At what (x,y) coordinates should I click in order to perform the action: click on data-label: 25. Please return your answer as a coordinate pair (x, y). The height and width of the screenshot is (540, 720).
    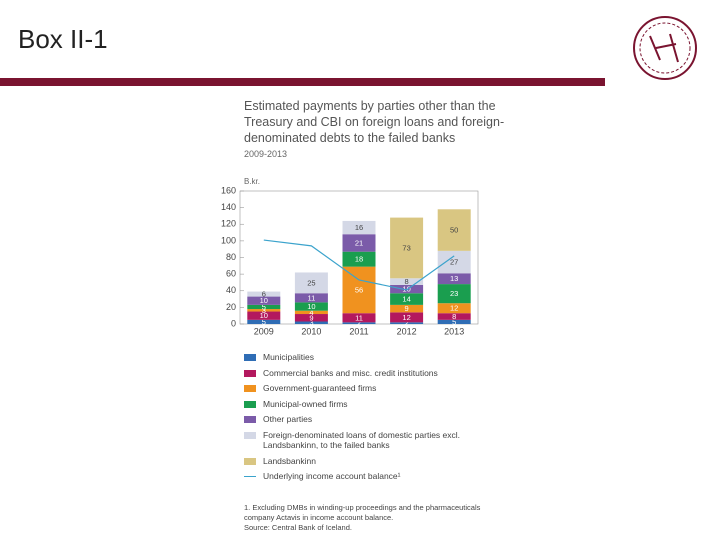
    Looking at the image, I should click on (311, 282).